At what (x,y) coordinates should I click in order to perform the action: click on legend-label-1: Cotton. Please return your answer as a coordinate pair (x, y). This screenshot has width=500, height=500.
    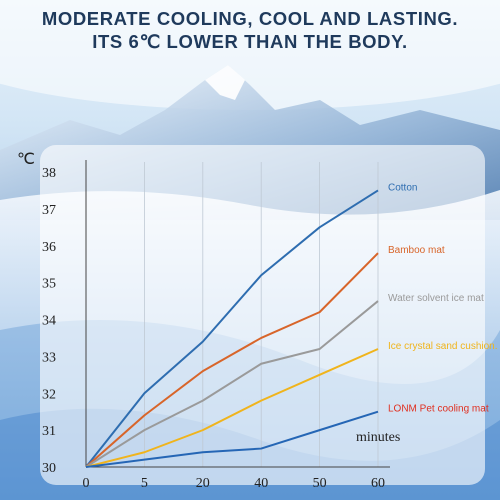
    Looking at the image, I should click on (402, 187).